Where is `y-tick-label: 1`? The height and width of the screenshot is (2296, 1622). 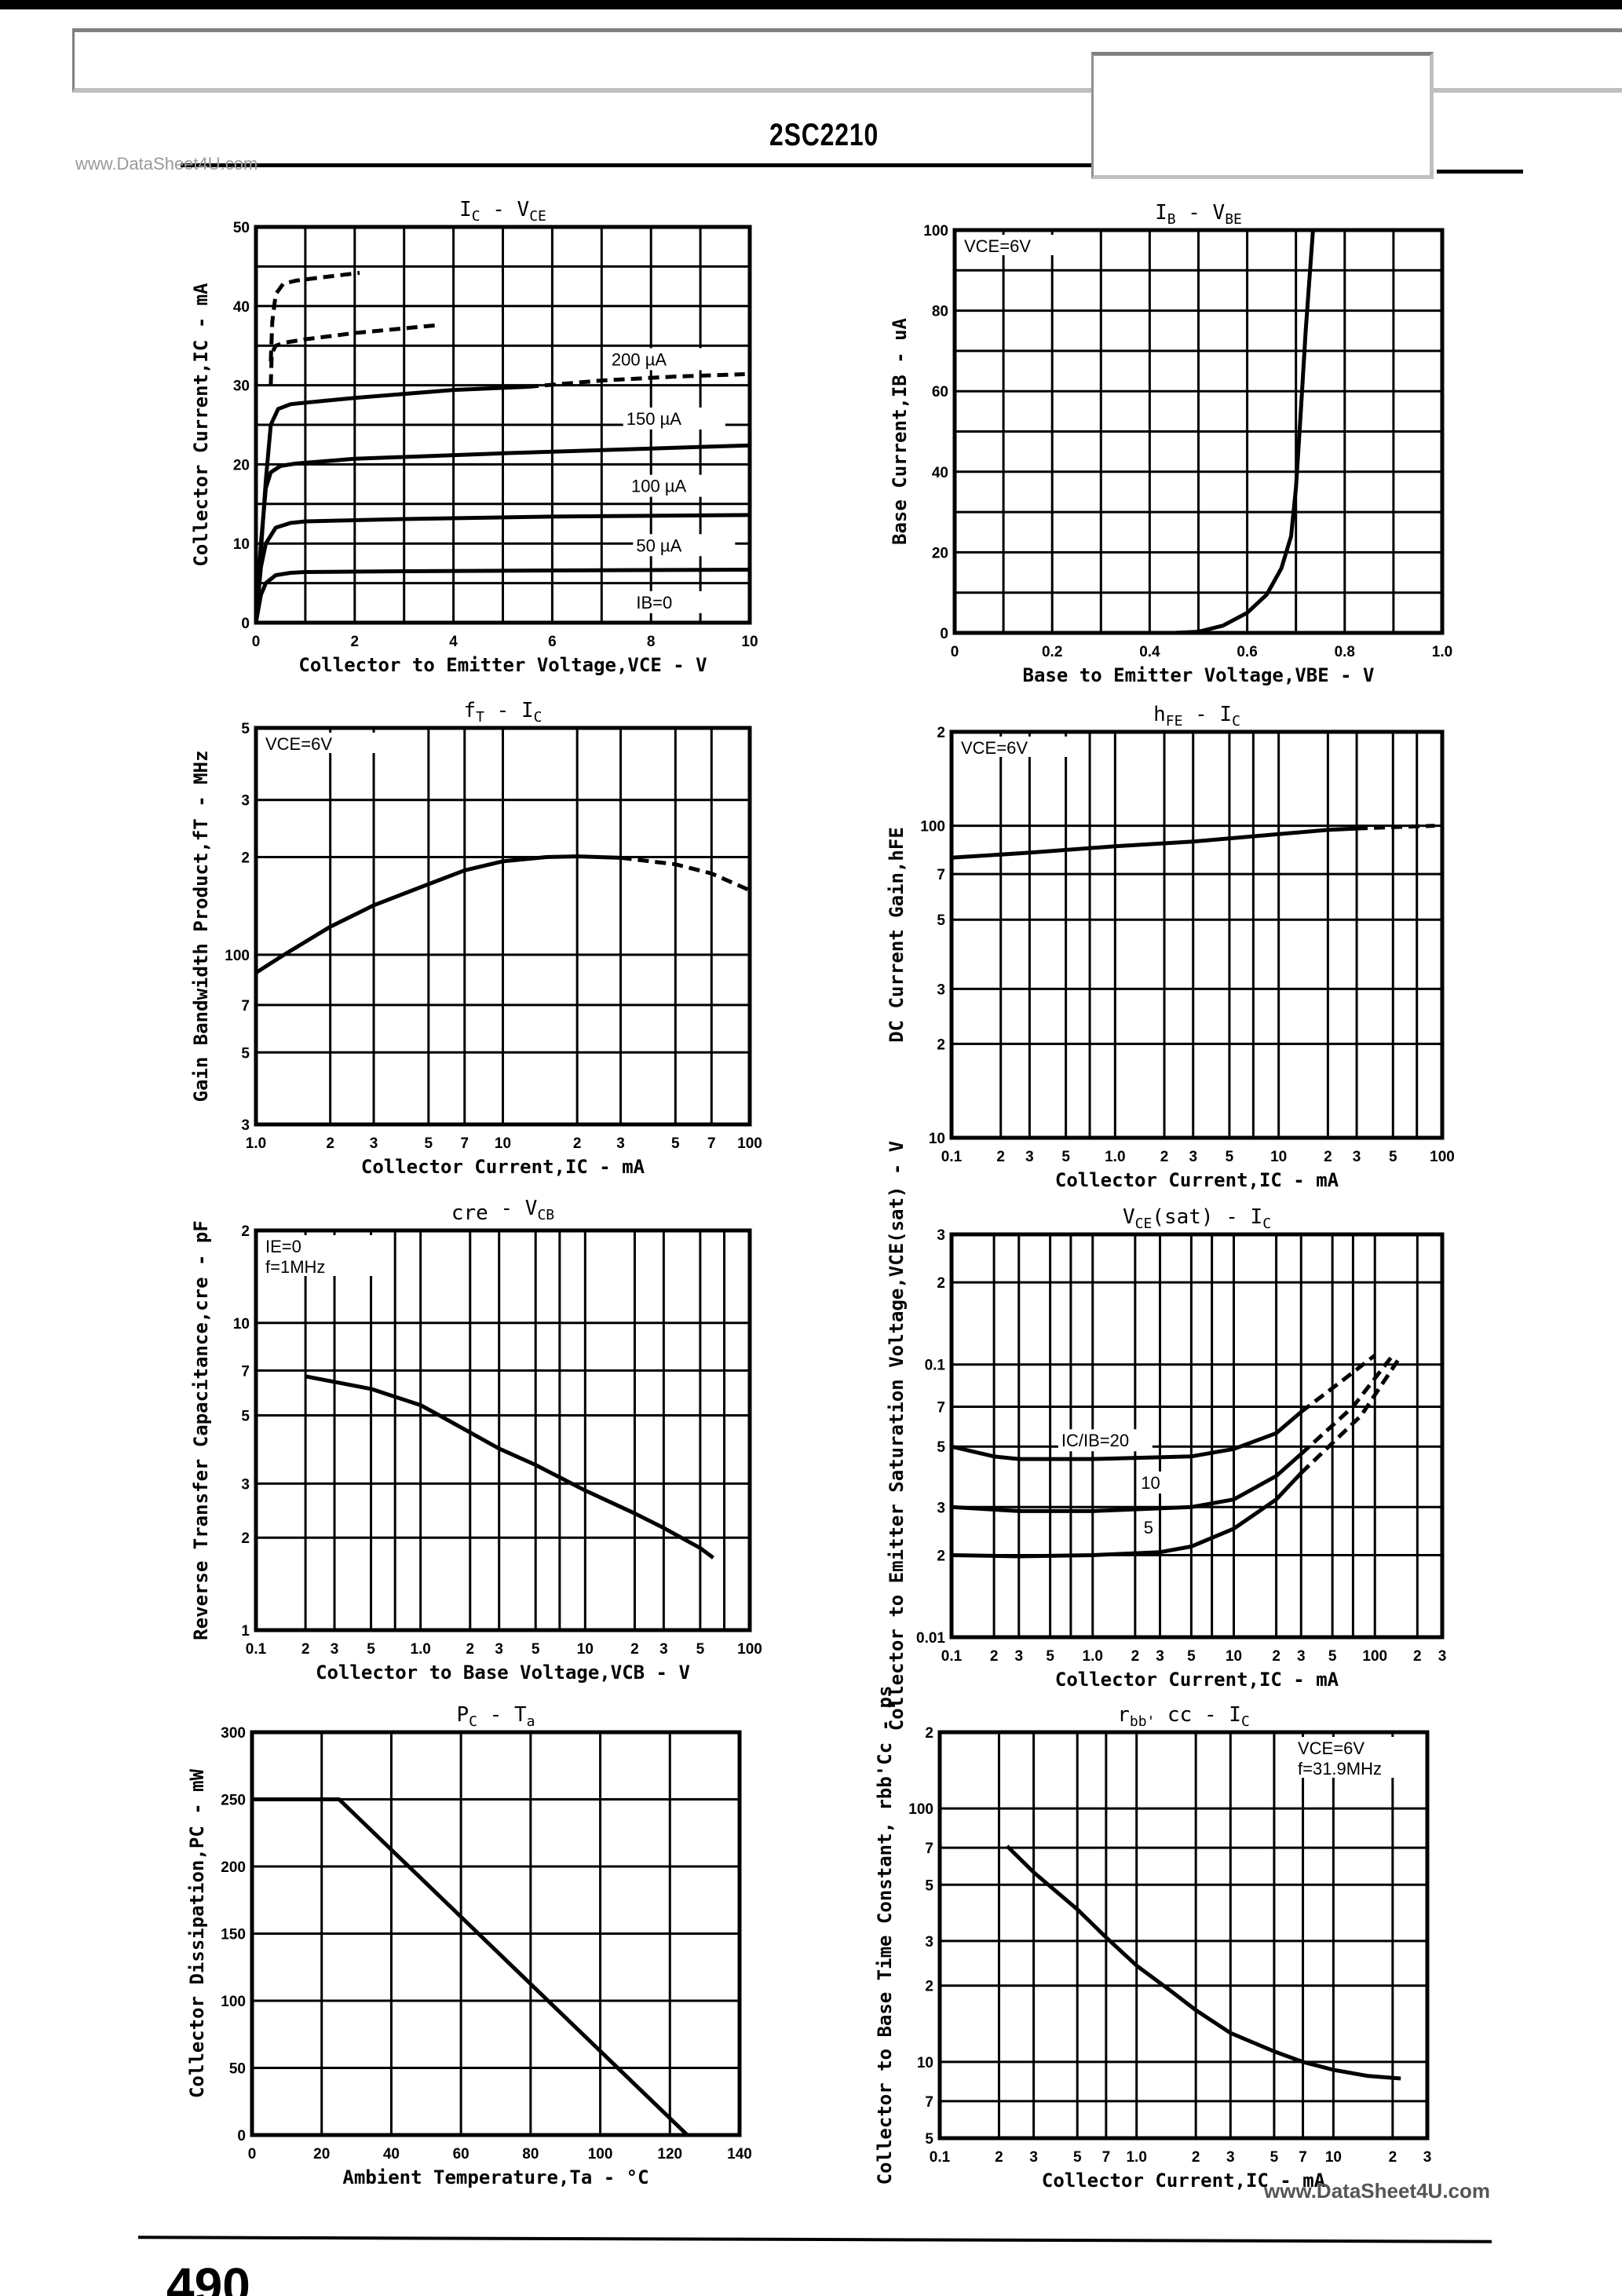 y-tick-label: 1 is located at coordinates (245, 1632).